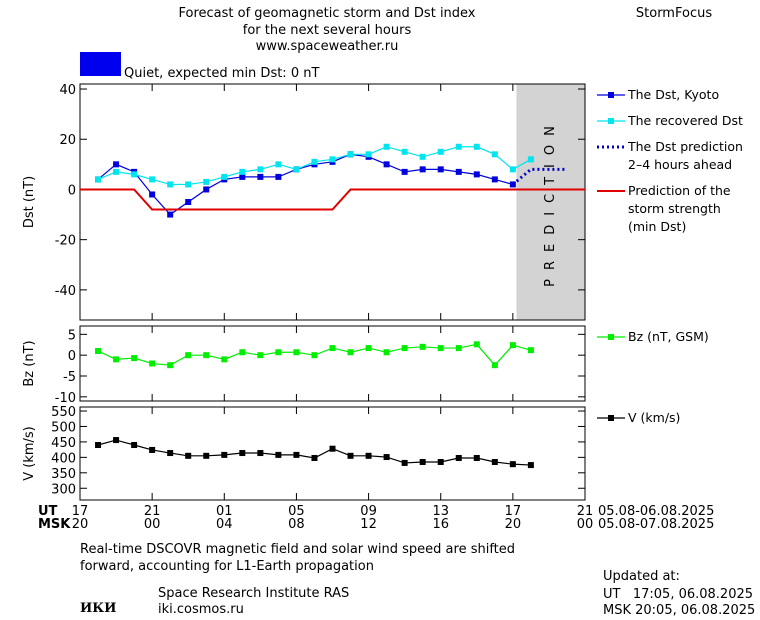 This screenshot has width=760, height=620. Describe the element at coordinates (253, 593) in the screenshot. I see `institute: Space Research Institute RAS` at that location.